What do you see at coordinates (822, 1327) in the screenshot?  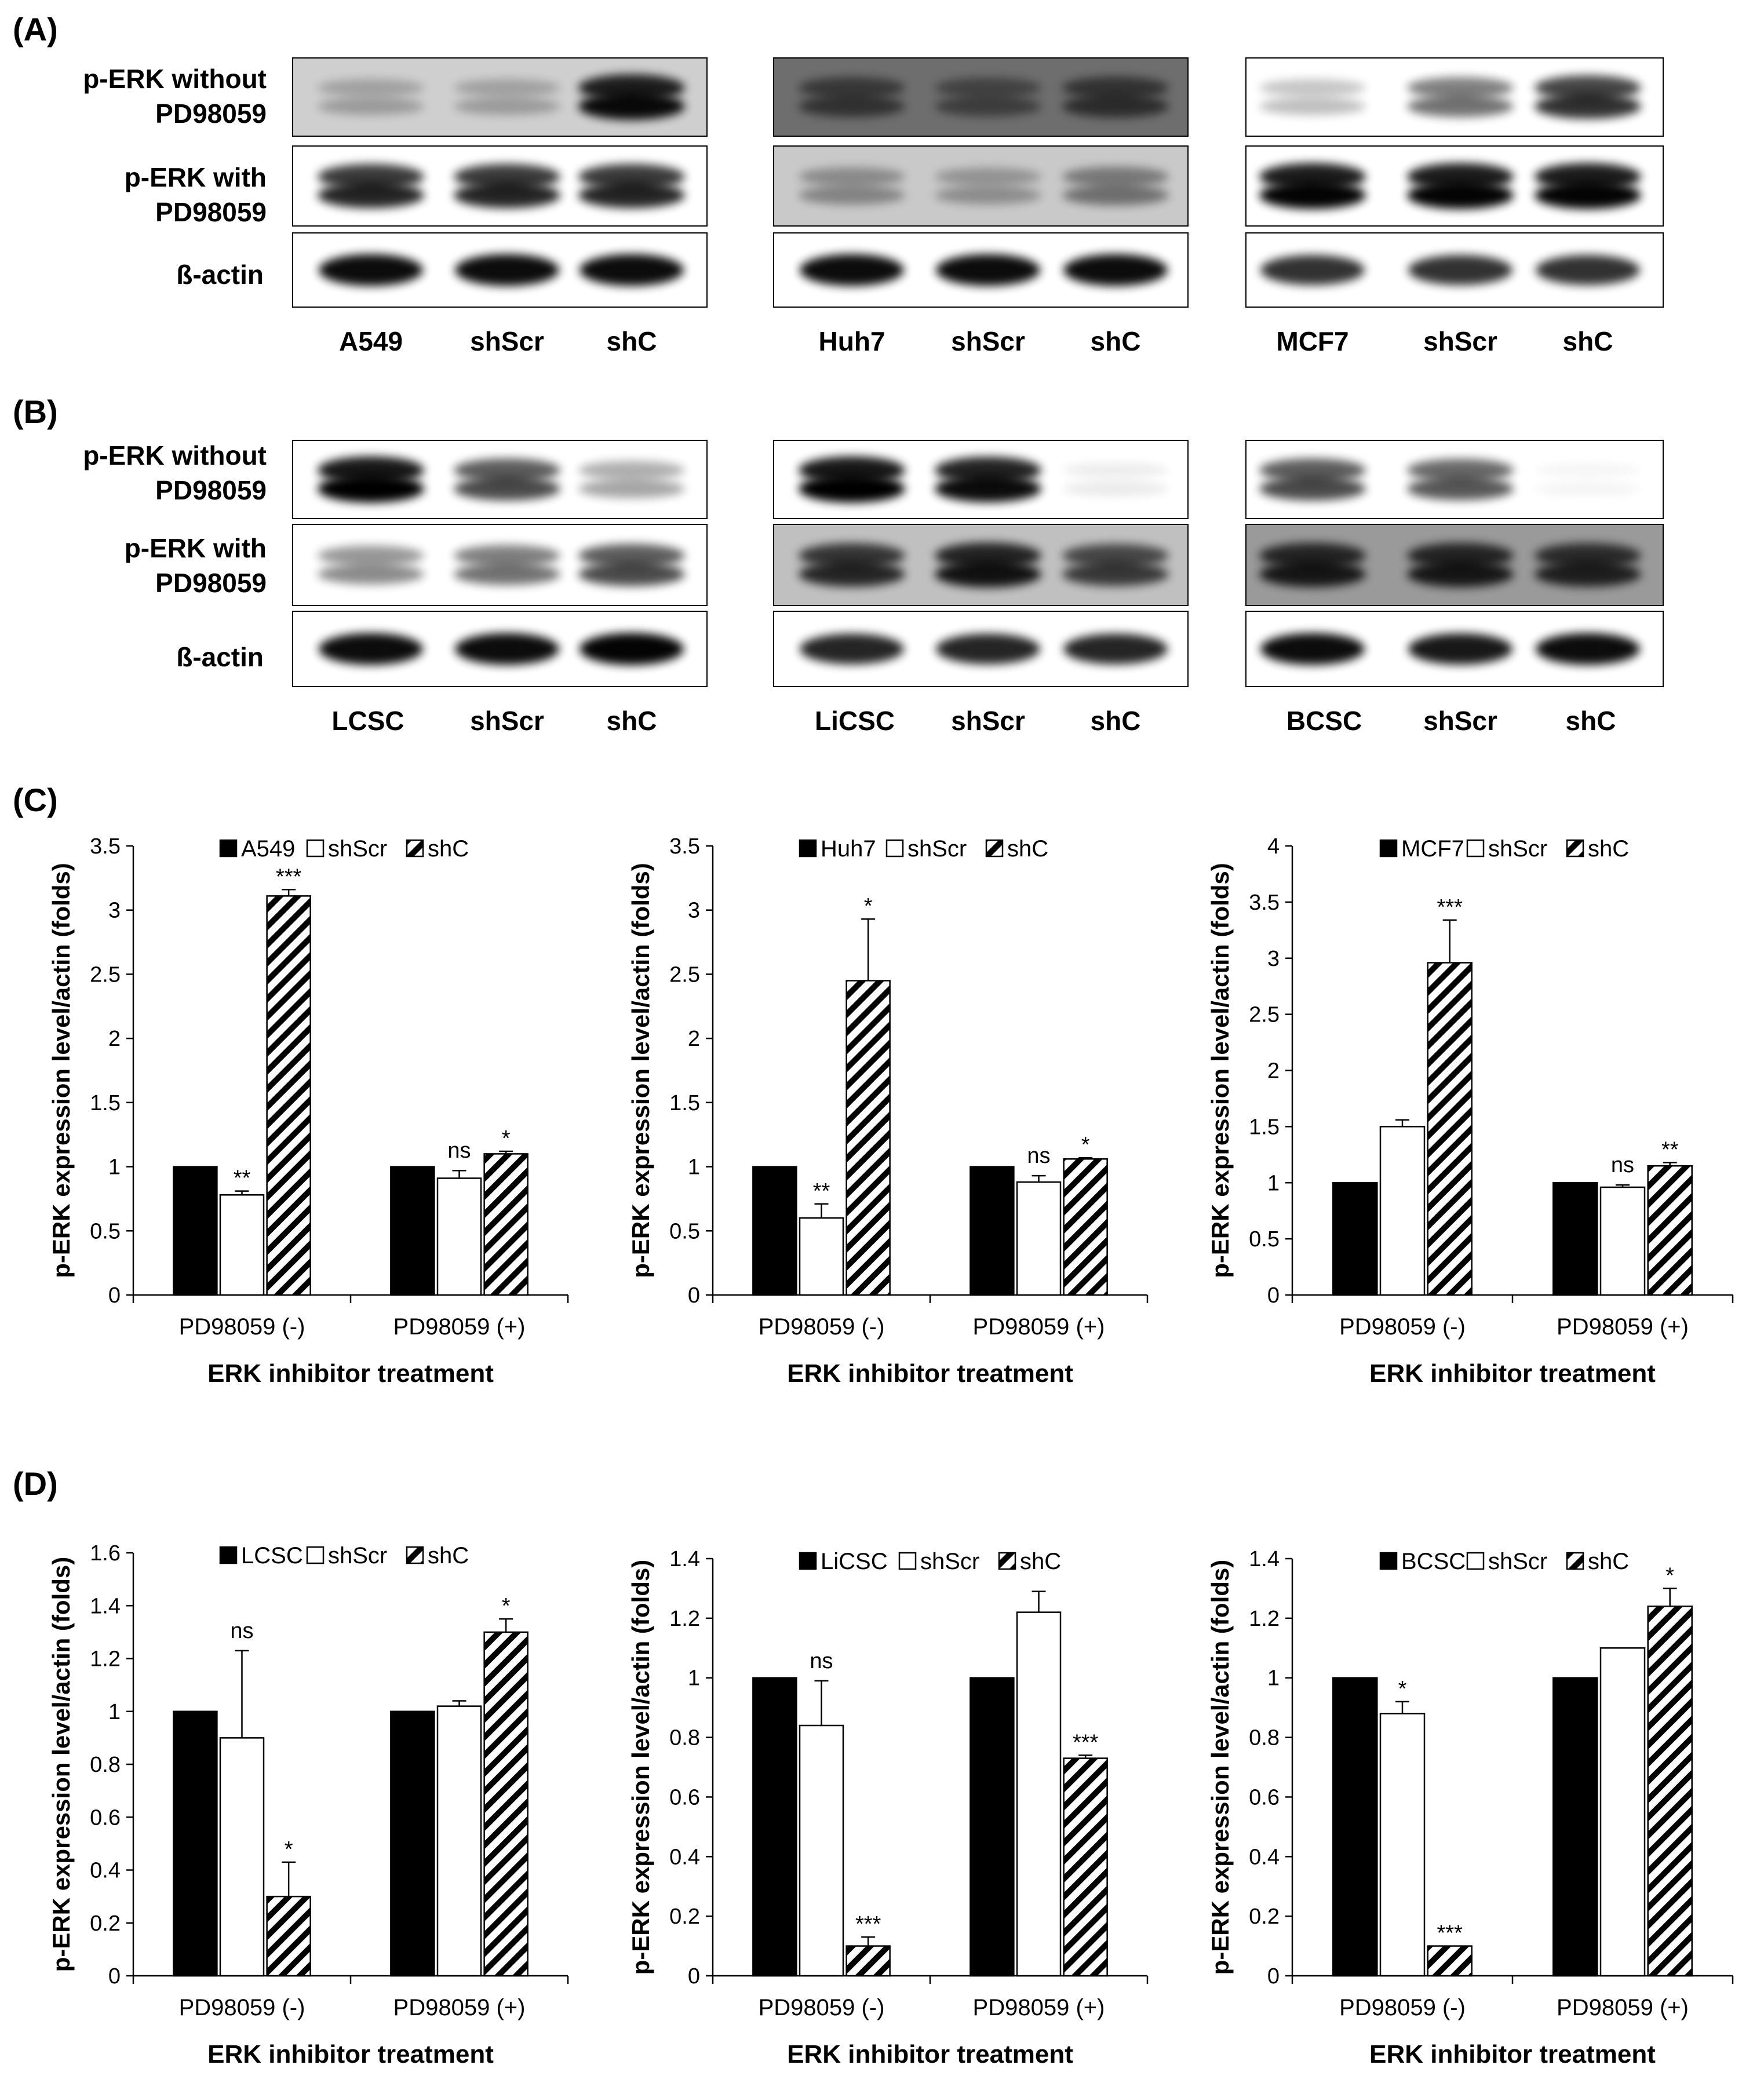 I see `x-category-label: PD98059 (-)` at bounding box center [822, 1327].